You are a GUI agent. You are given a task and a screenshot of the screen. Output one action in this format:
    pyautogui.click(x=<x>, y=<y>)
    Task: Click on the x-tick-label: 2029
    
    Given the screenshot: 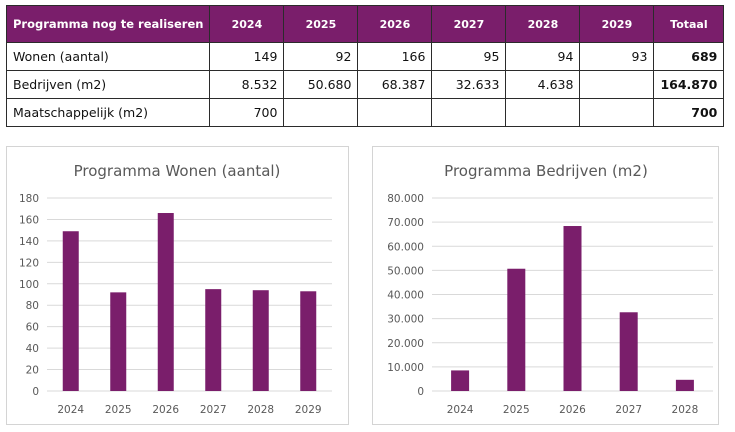 What is the action you would take?
    pyautogui.click(x=308, y=410)
    